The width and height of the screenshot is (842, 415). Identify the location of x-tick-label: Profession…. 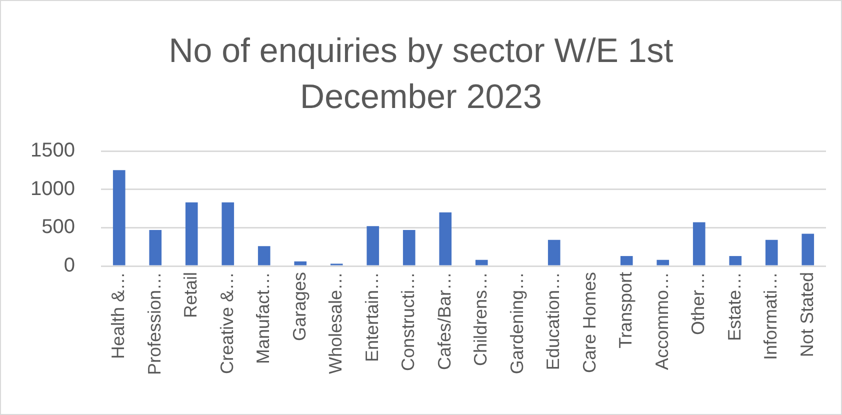
(154, 324).